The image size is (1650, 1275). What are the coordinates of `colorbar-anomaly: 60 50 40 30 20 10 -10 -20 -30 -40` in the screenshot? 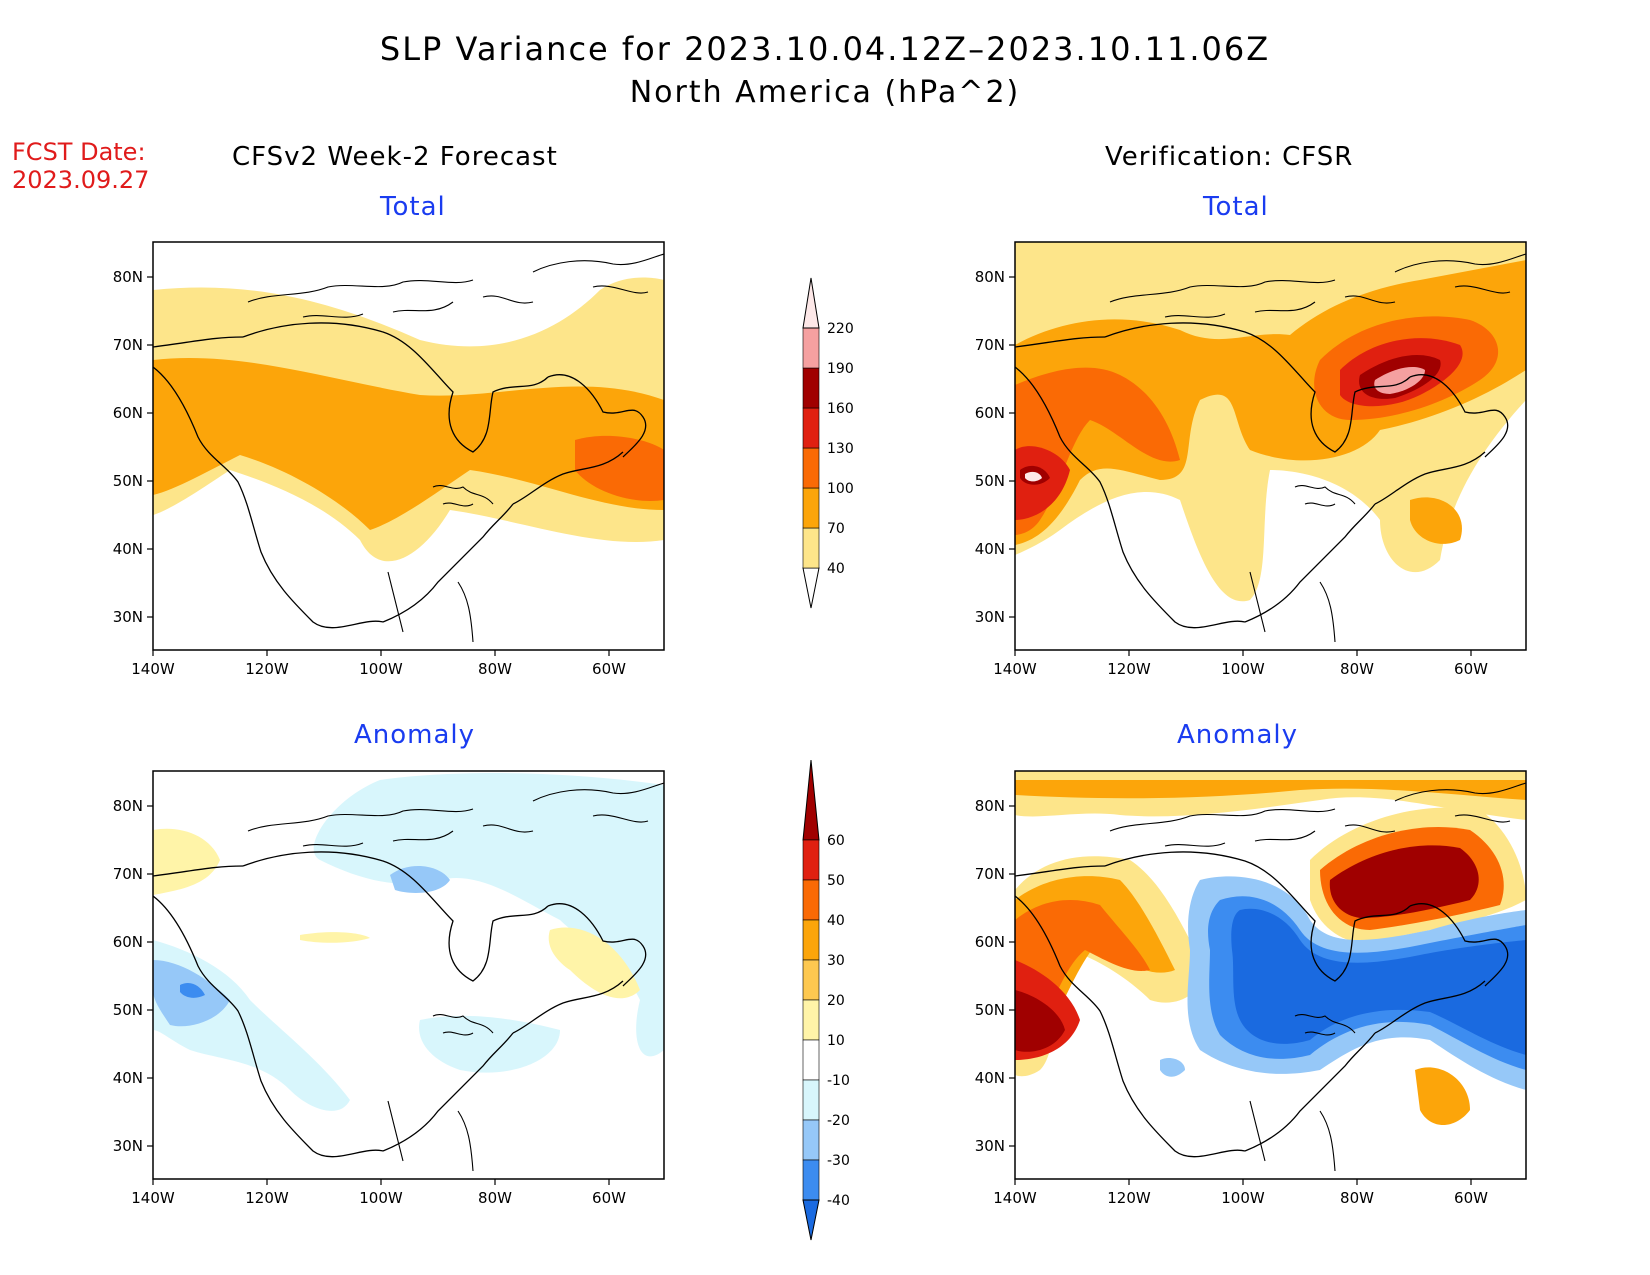 It's located at (826, 1000).